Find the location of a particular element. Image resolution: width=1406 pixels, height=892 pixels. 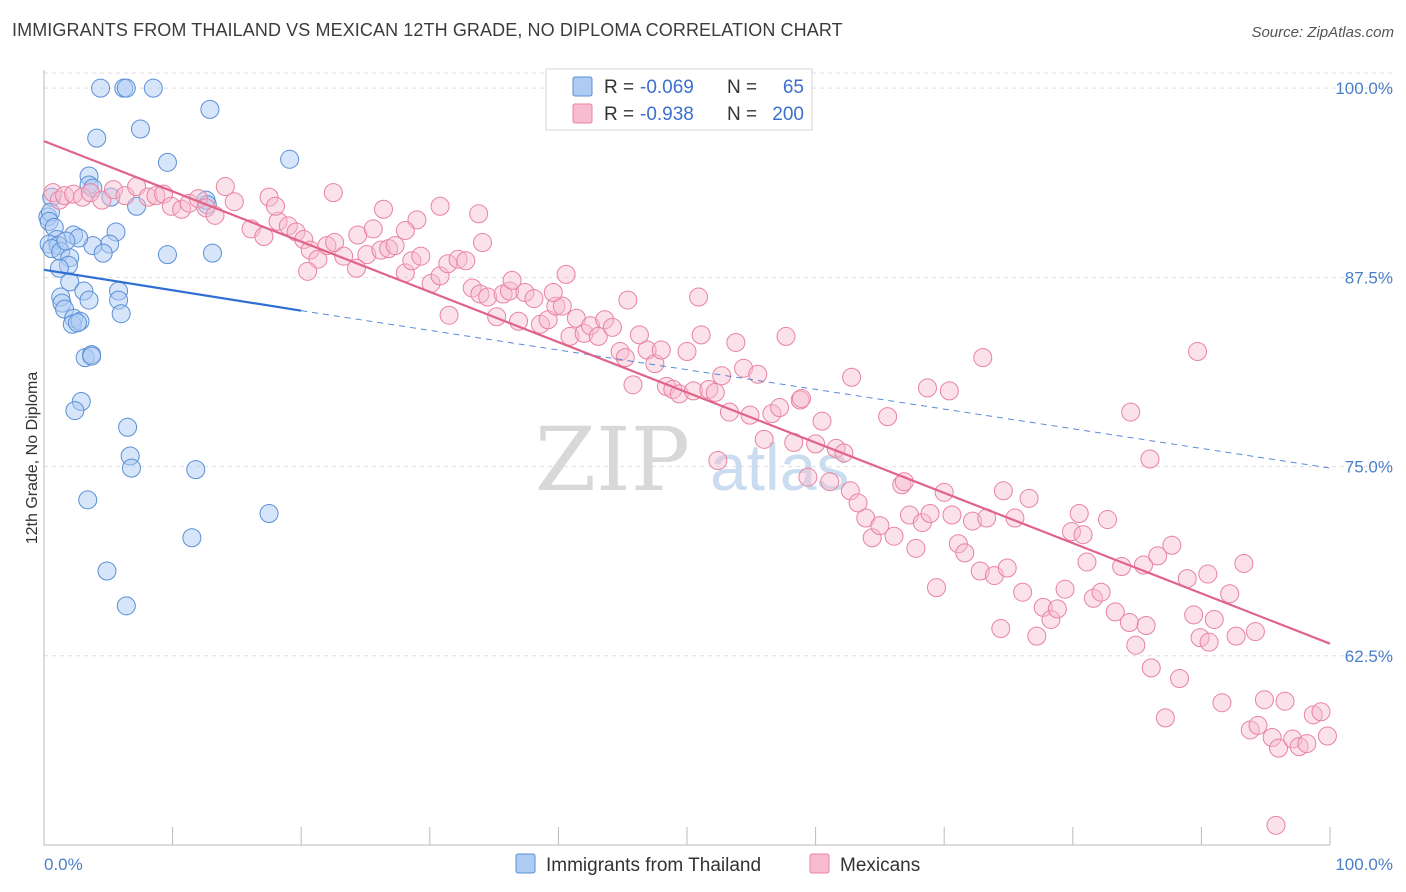

x-tick-label: 0.0% is located at coordinates (63, 864).